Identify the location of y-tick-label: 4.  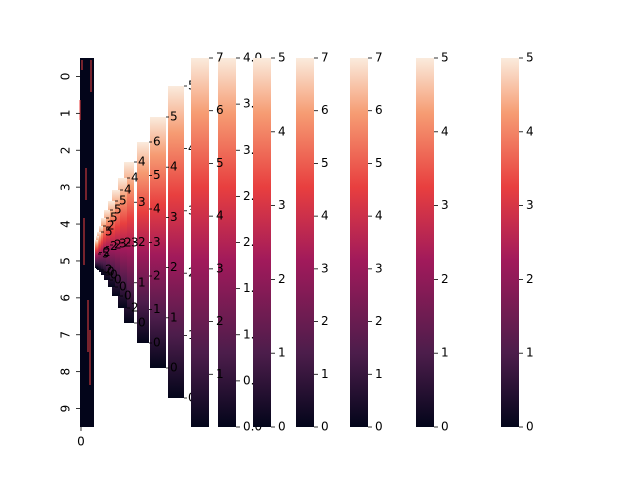
(66, 224).